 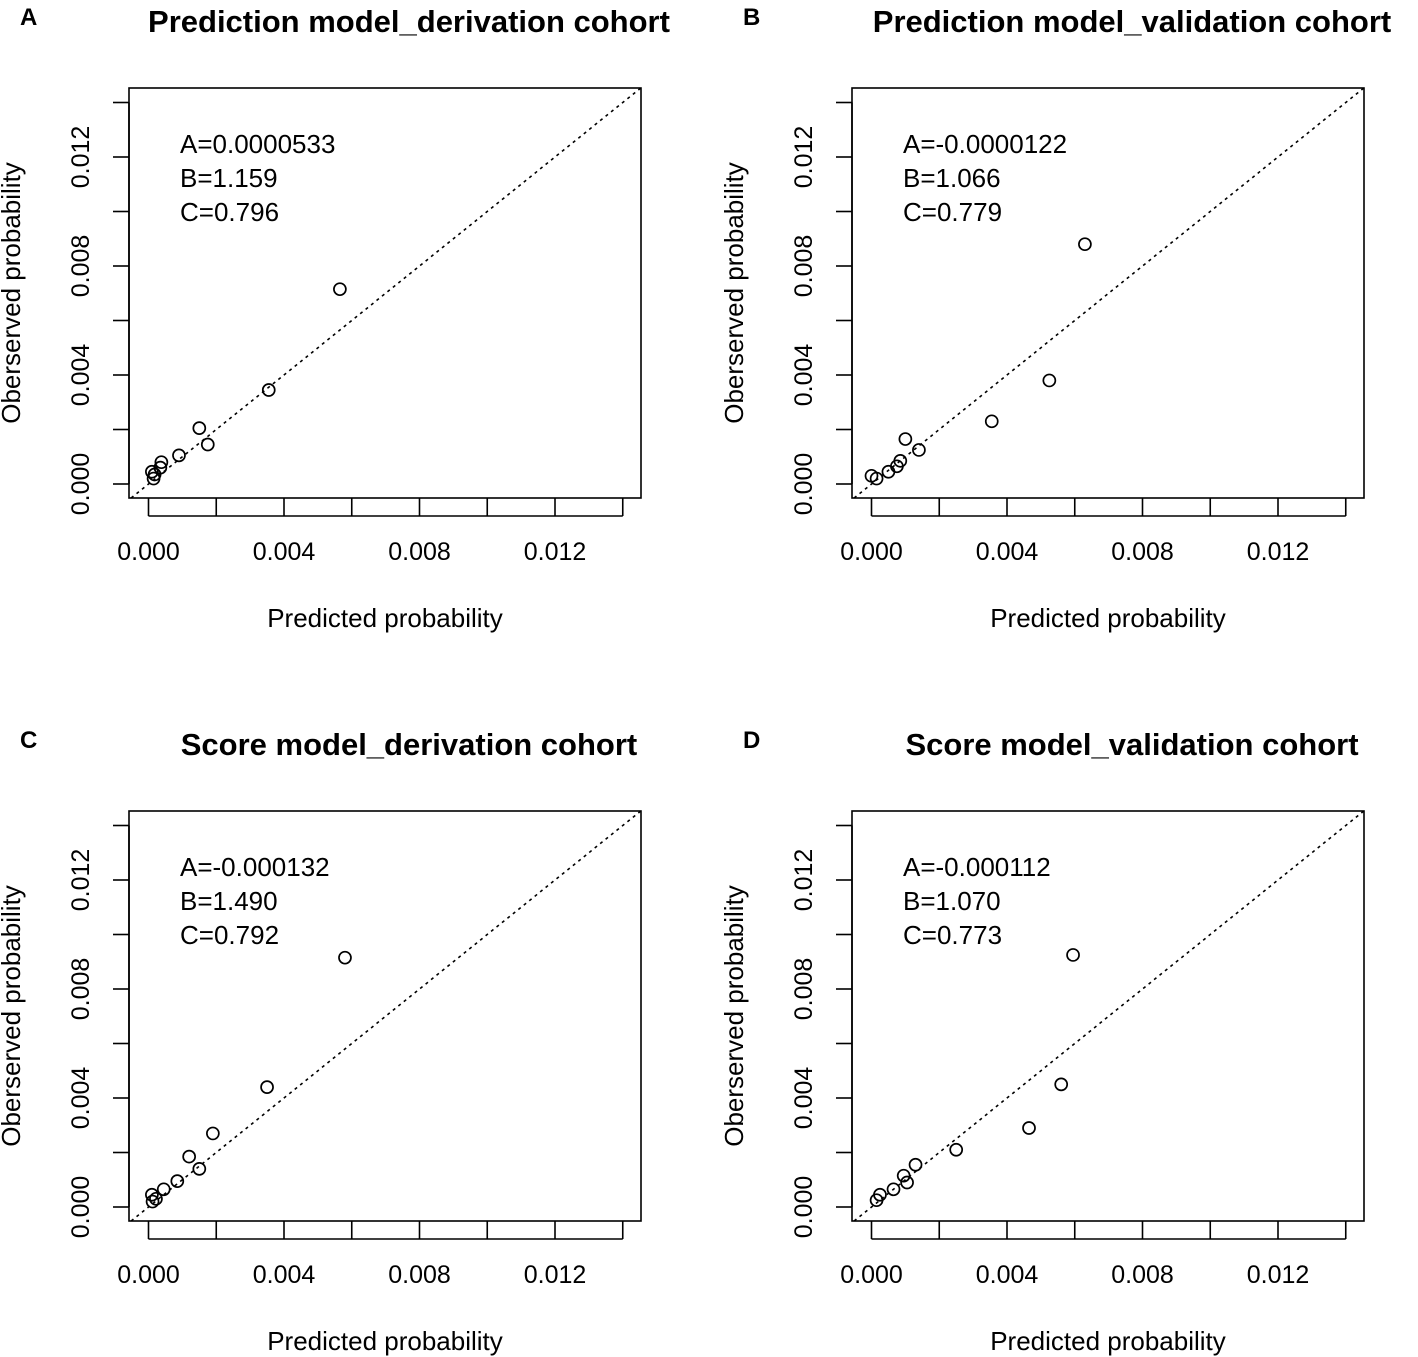 I want to click on annotation-line: A=-0.000112, so click(x=977, y=867).